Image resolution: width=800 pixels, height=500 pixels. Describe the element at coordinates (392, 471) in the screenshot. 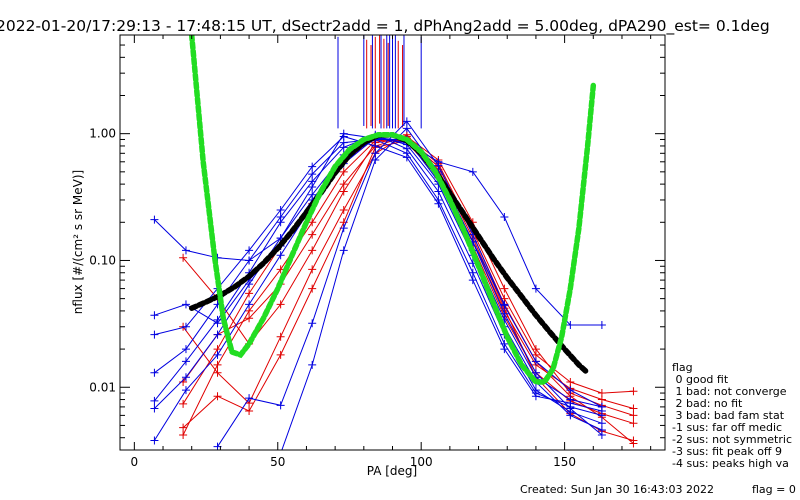

I see `x-axis-label: PA [deg]` at that location.